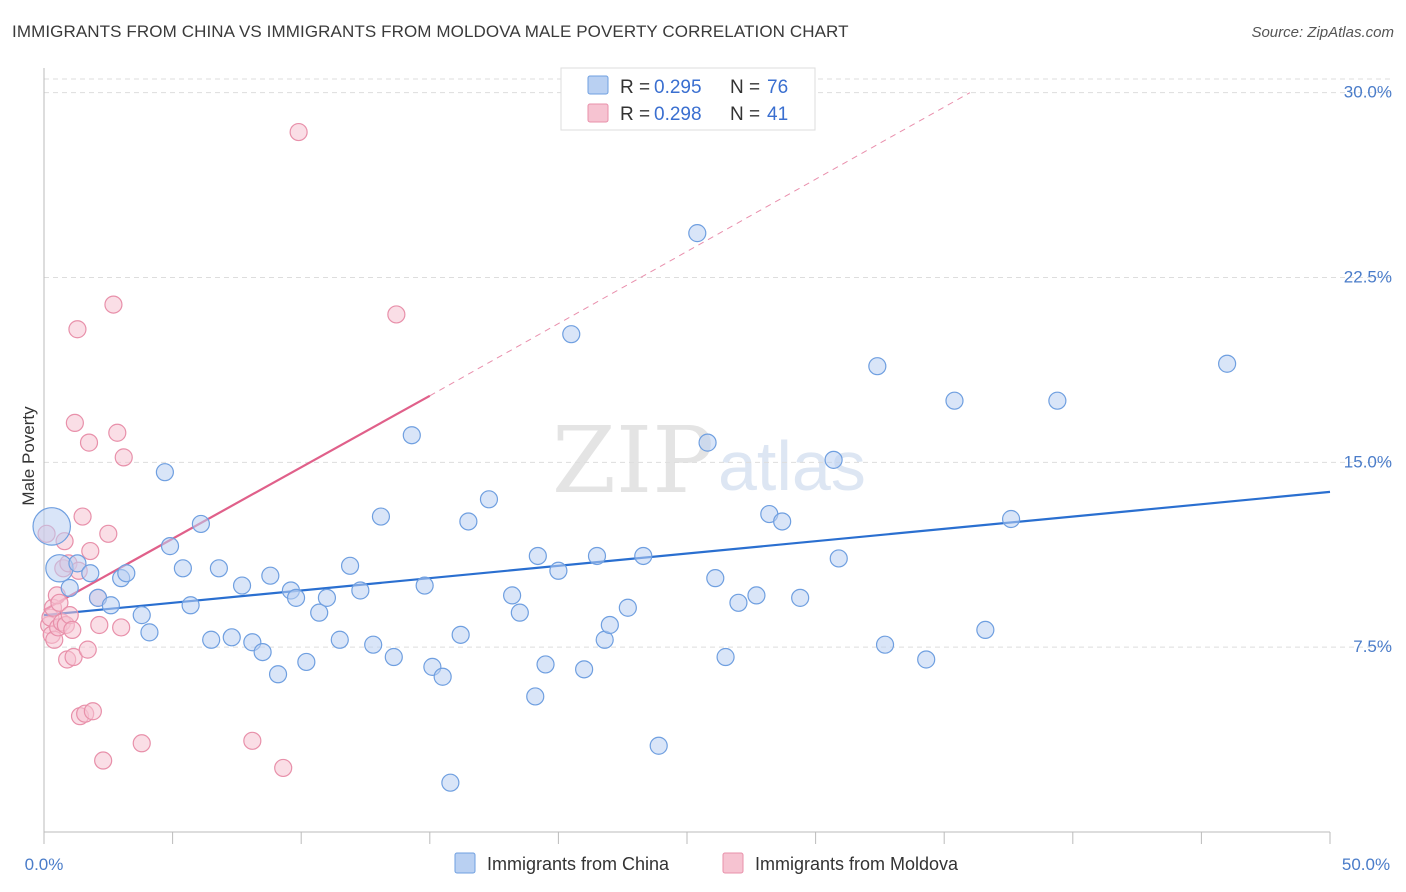 The height and width of the screenshot is (892, 1406). Describe the element at coordinates (44, 864) in the screenshot. I see `x-tick-label-min: 0.0%` at that location.